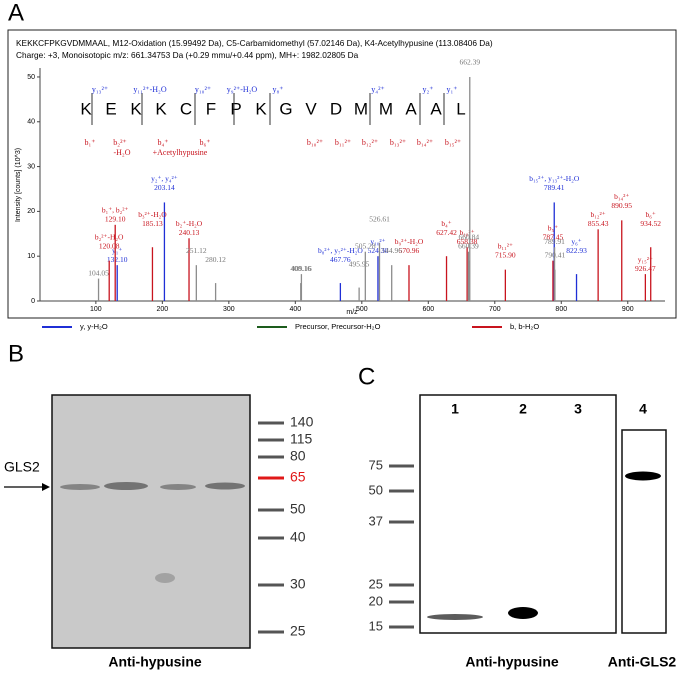  Describe the element at coordinates (451, 89) in the screenshot. I see `fragment-label: y₁⁺` at that location.